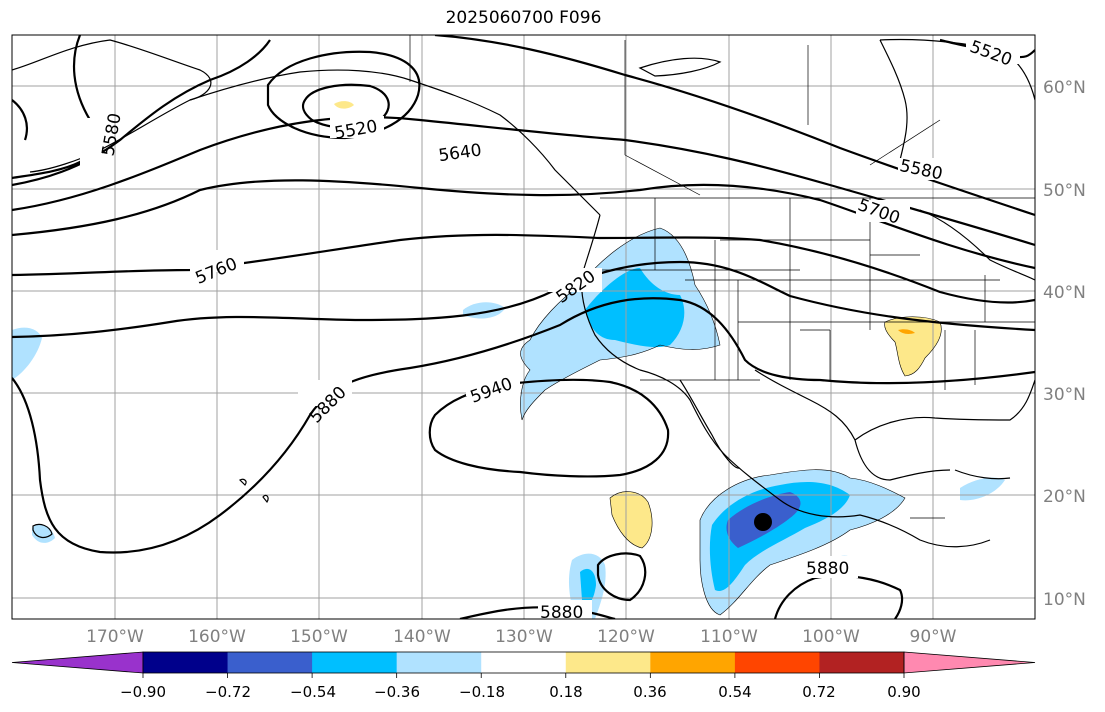 This screenshot has width=1105, height=712. What do you see at coordinates (482, 692) in the screenshot?
I see `colorbar-tick-label: −0.18` at bounding box center [482, 692].